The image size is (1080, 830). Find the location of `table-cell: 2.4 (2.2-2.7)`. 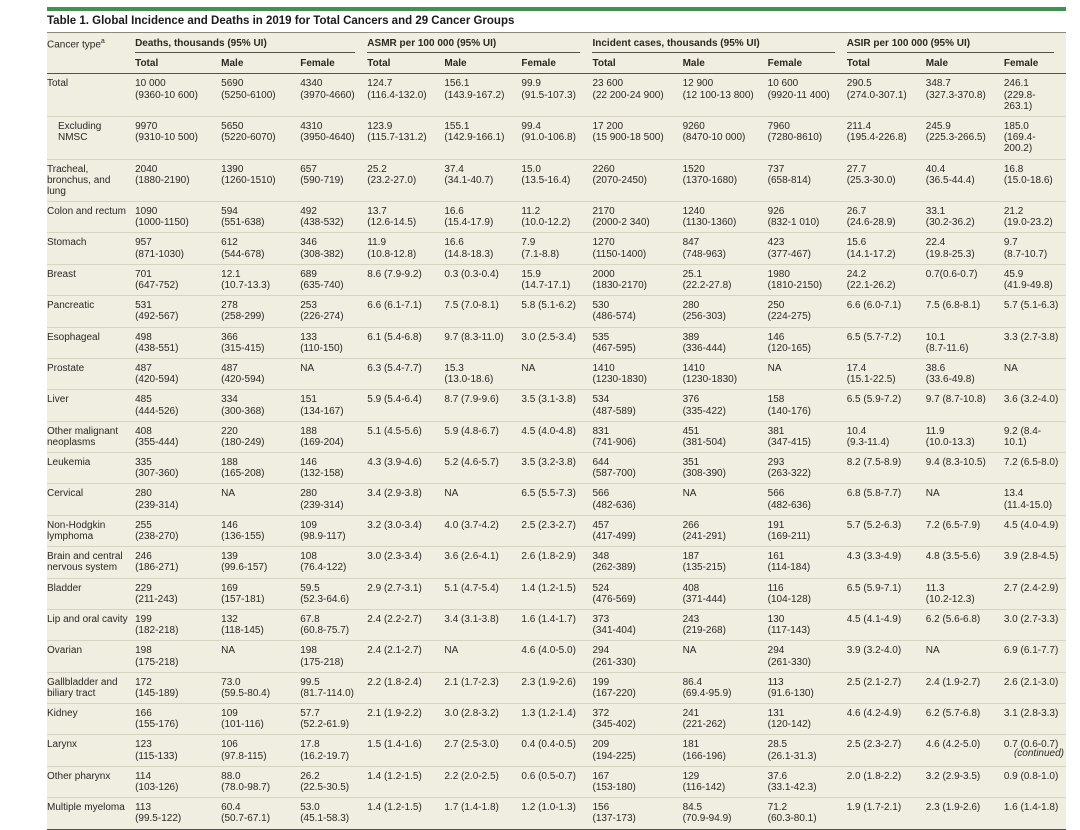

table-cell: 2.4 (2.2-2.7) is located at coordinates (406, 625).